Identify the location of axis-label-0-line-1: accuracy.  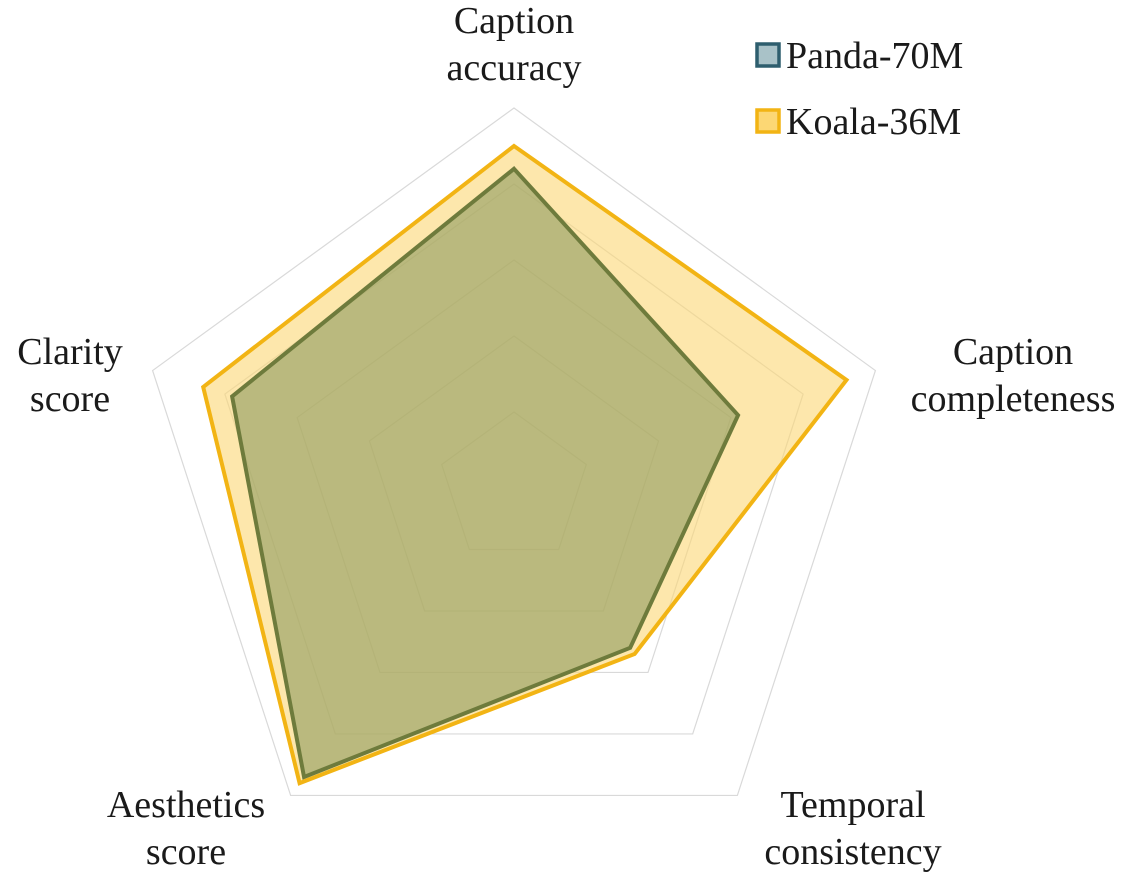
(514, 68).